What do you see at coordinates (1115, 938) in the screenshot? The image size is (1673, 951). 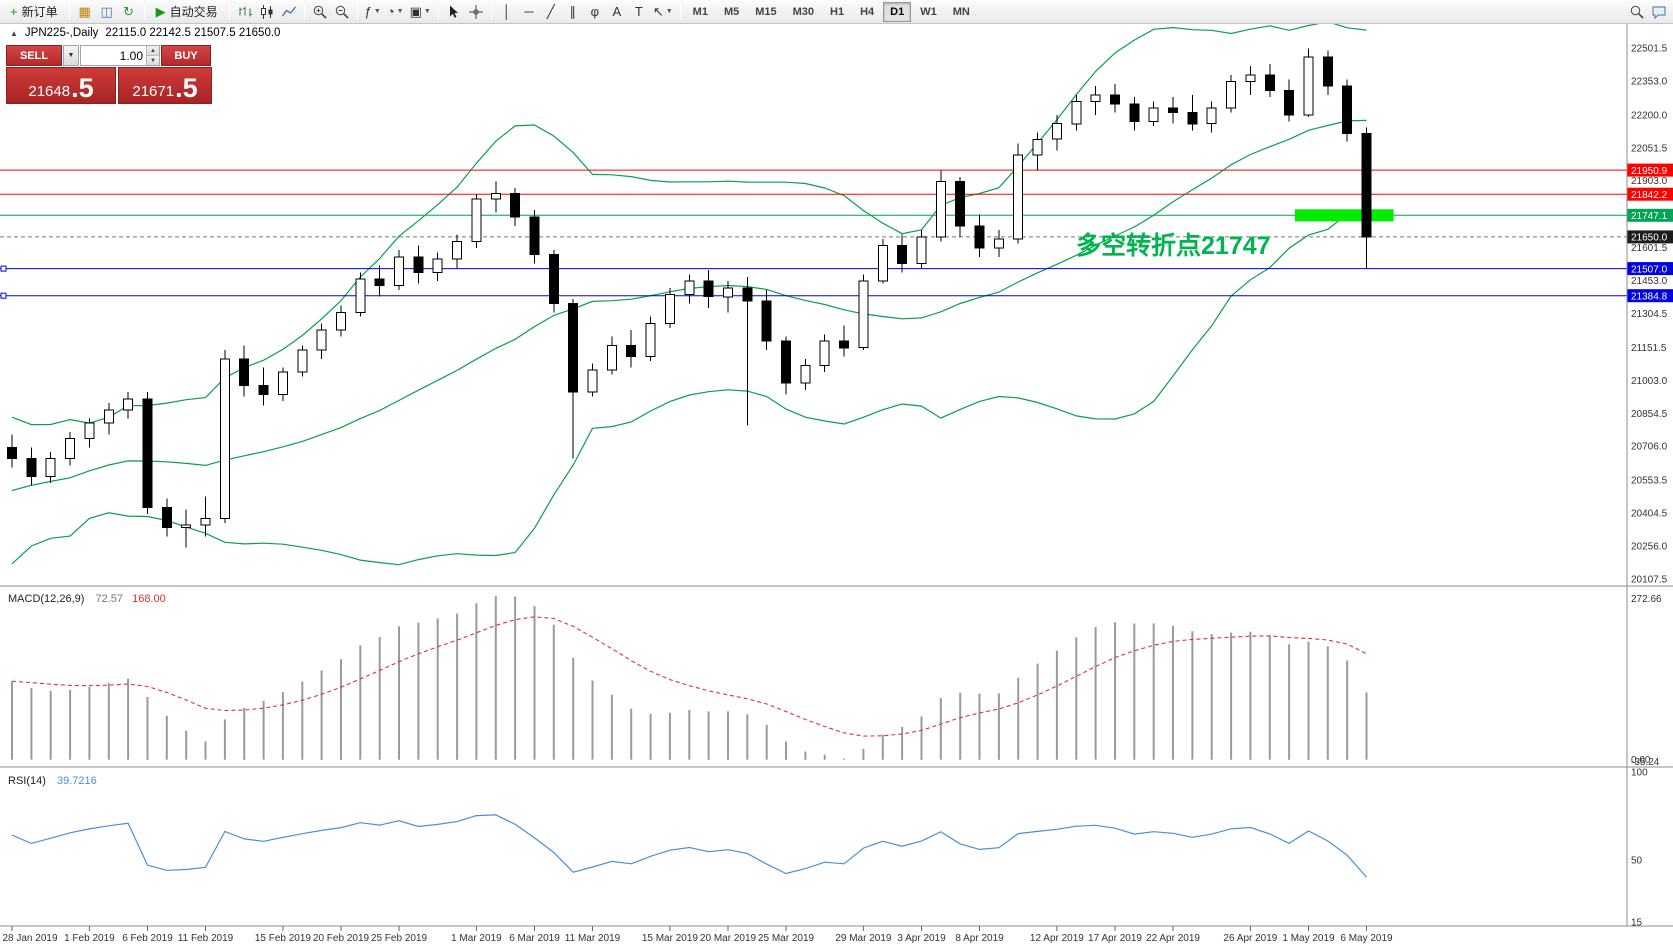 I see `date-label: 17 Apr 2019` at bounding box center [1115, 938].